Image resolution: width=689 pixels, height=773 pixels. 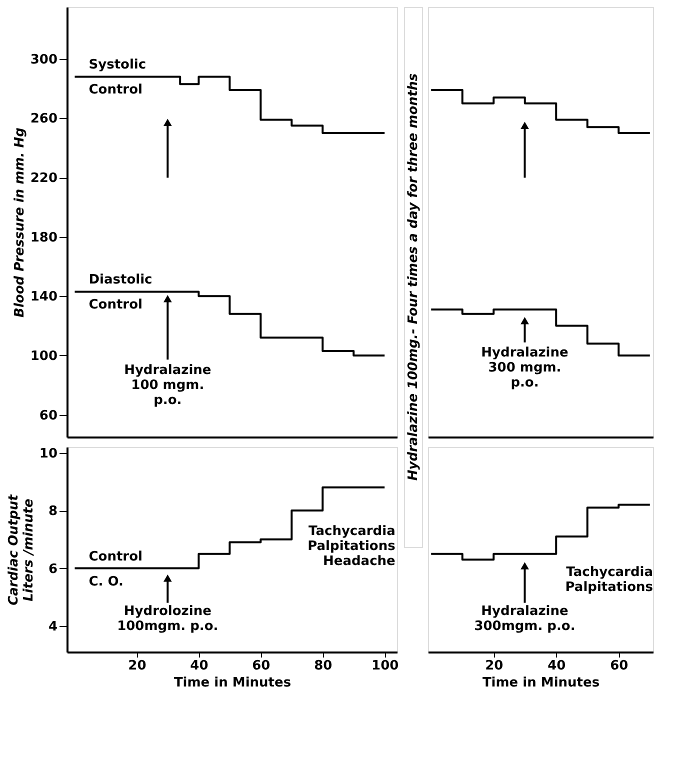 I want to click on x-tick-label: 100, so click(x=385, y=666).